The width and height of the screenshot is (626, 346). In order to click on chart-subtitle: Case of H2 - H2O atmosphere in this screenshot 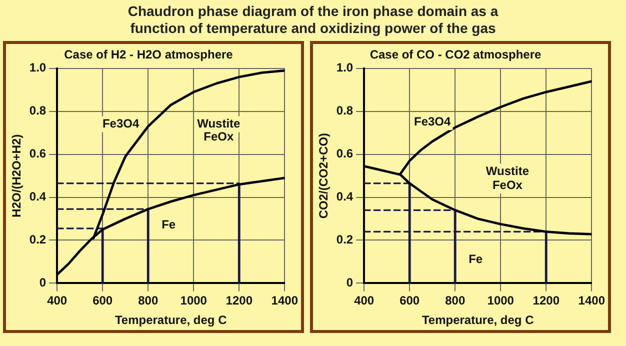, I will do `click(149, 55)`.